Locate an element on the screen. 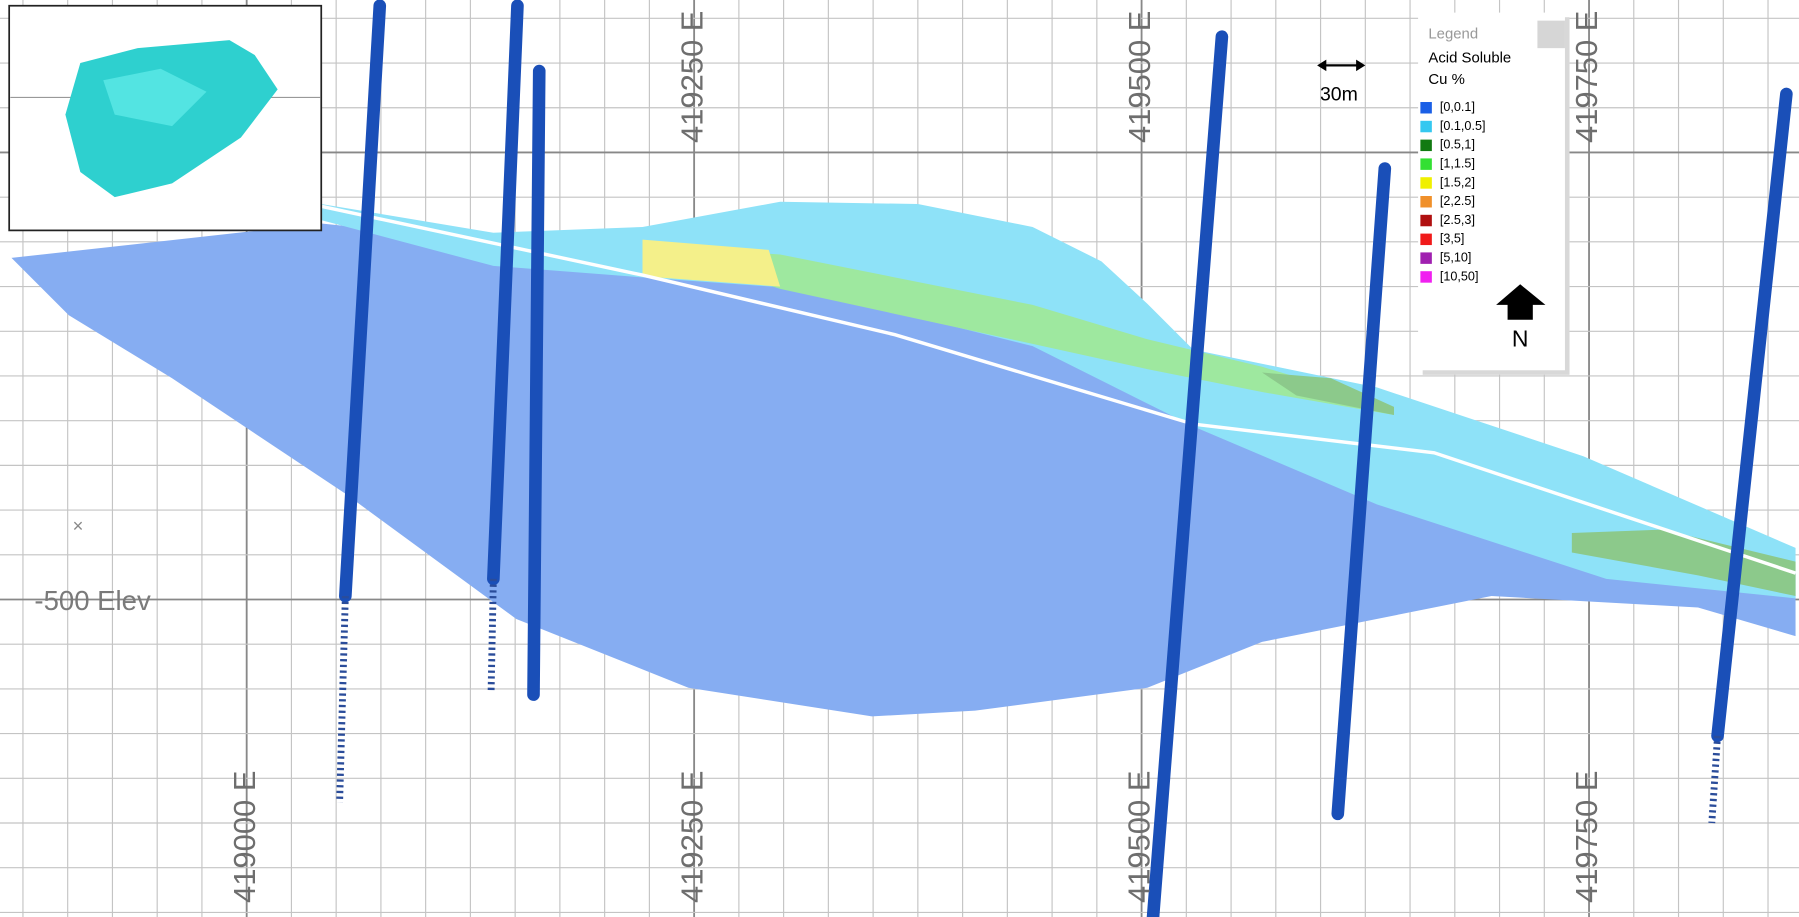 This screenshot has height=917, width=1799. marker: × is located at coordinates (78, 525).